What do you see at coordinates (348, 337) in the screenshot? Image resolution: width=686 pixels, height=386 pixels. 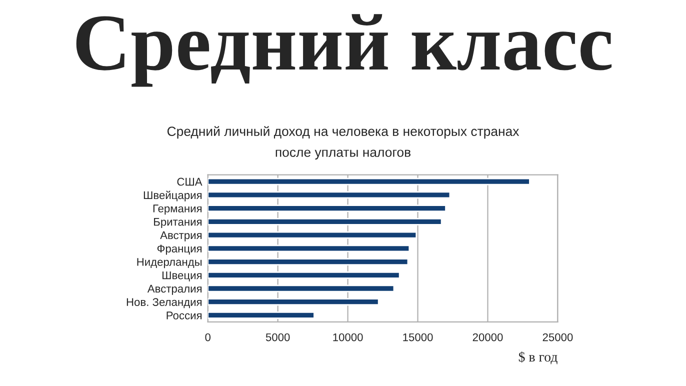 I see `x-tick-label: 10000` at bounding box center [348, 337].